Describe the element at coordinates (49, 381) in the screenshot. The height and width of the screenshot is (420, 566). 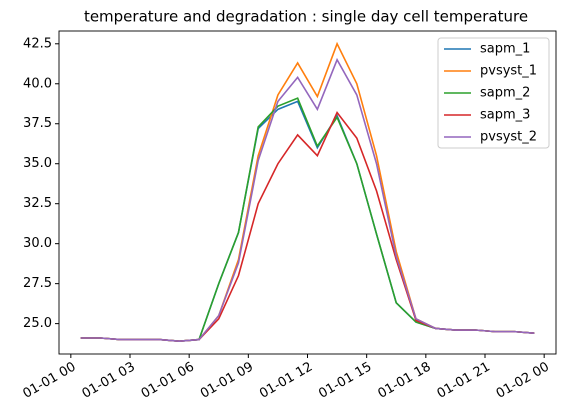
I see `x-tick-label: 01-01 00` at that location.